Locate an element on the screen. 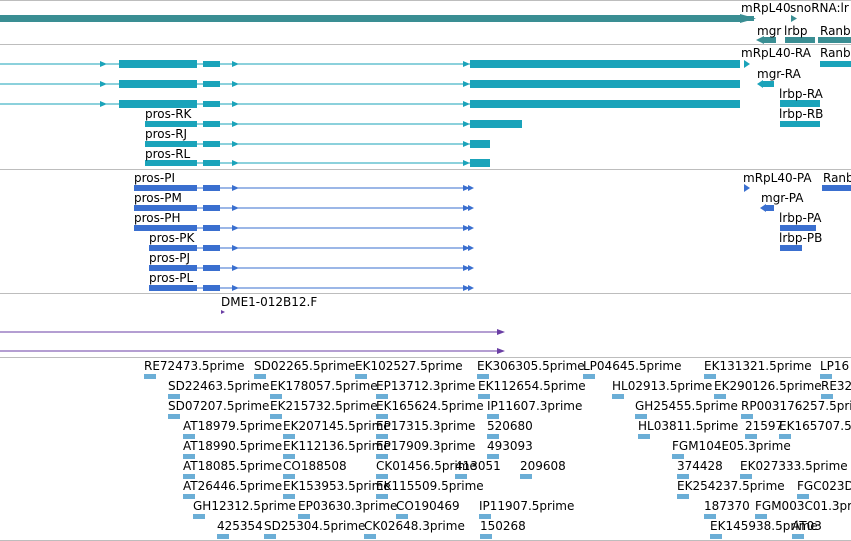 The height and width of the screenshot is (541, 851). protein-mgr-pa-body is located at coordinates (769, 208).